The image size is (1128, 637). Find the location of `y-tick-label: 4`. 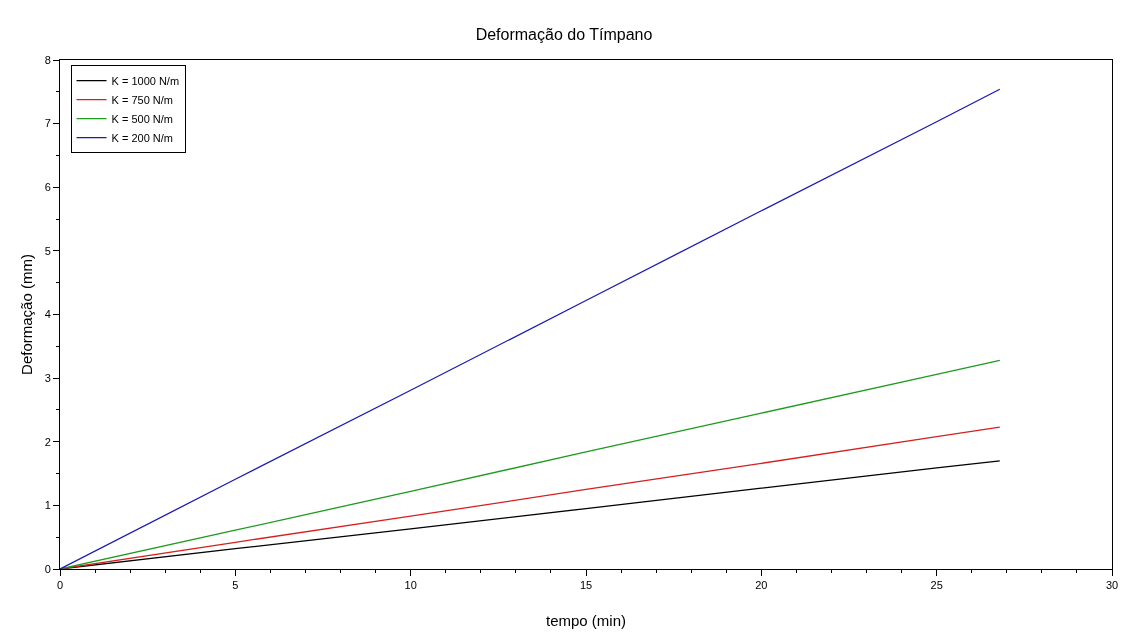

y-tick-label: 4 is located at coordinates (47, 314).